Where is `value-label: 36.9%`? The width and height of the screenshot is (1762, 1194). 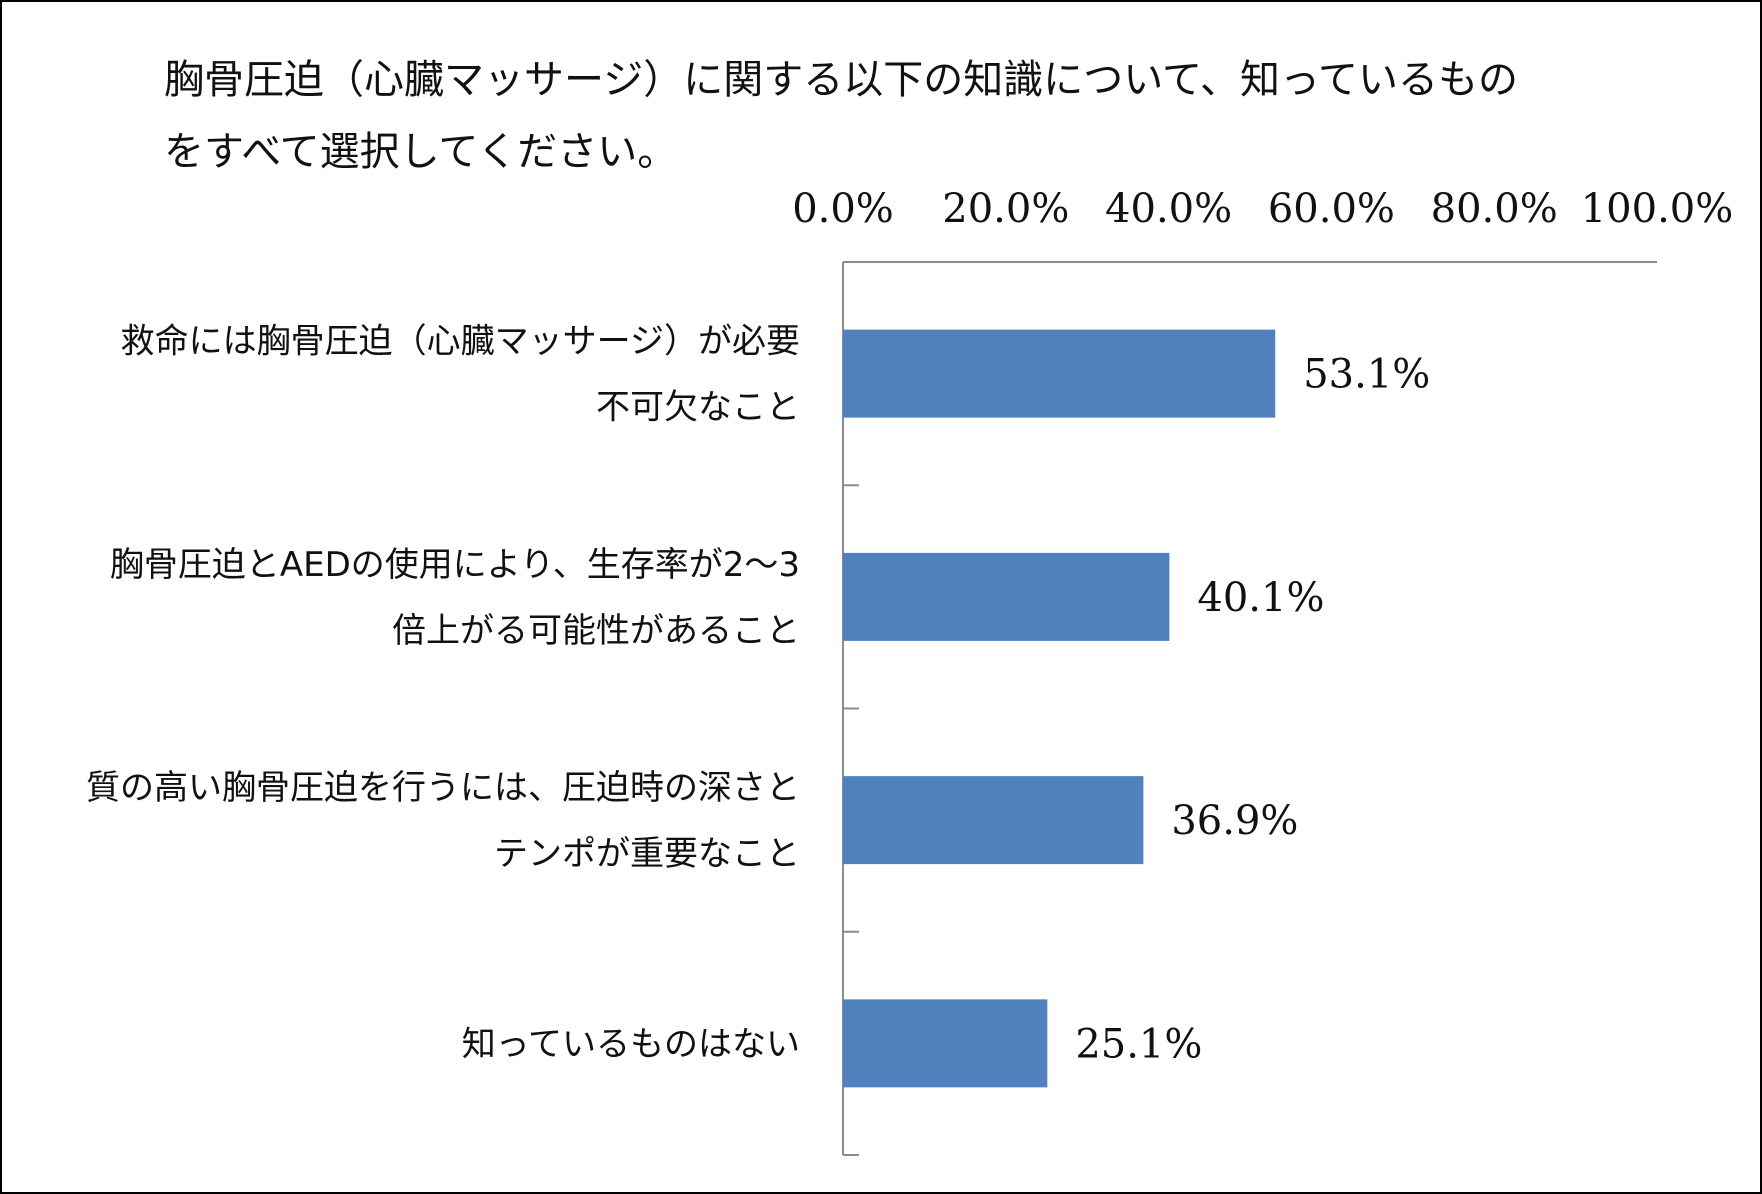
value-label: 36.9% is located at coordinates (1234, 821).